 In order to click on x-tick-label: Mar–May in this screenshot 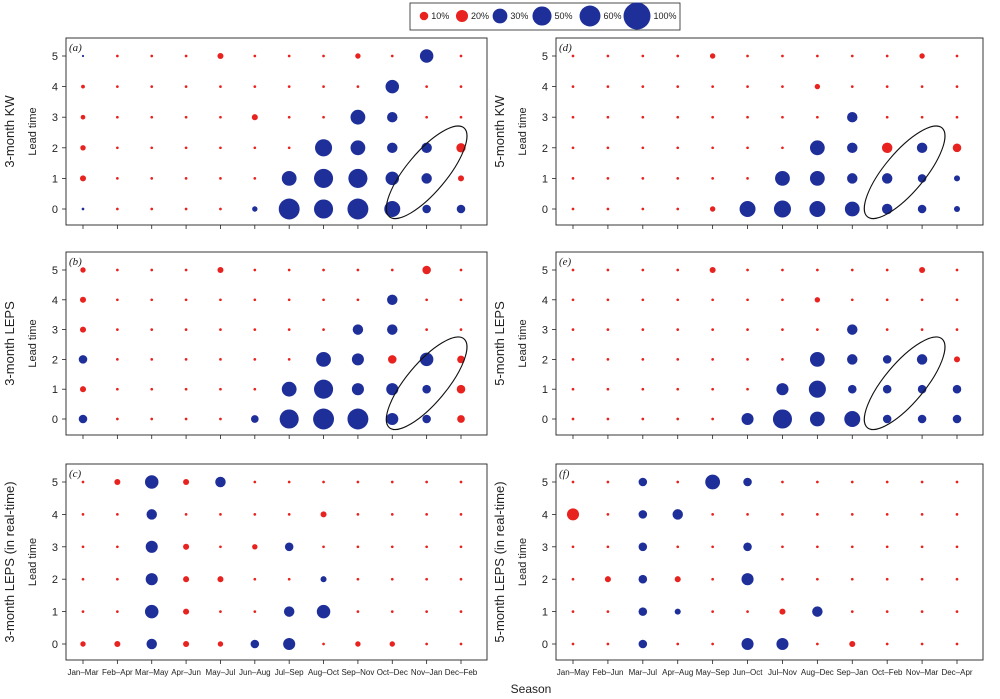, I will do `click(151, 672)`.